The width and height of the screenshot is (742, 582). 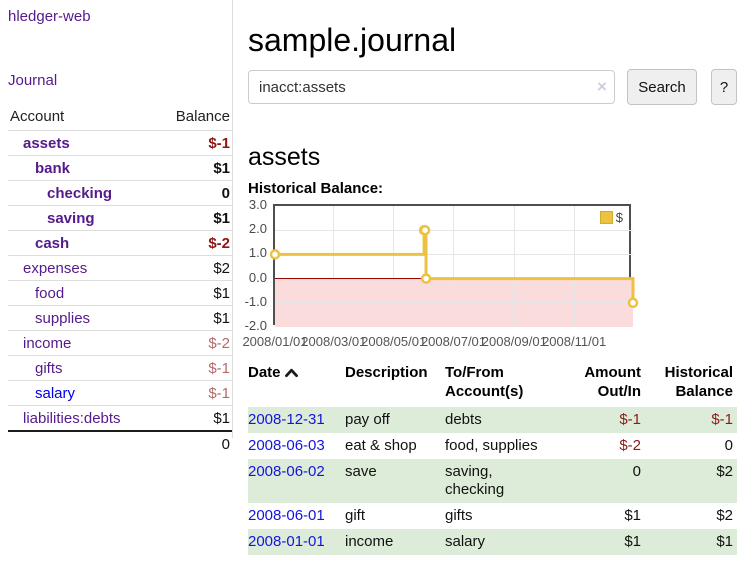 I want to click on register-row: 2008-12-31 pay off debts $-1 $-1, so click(x=492, y=420).